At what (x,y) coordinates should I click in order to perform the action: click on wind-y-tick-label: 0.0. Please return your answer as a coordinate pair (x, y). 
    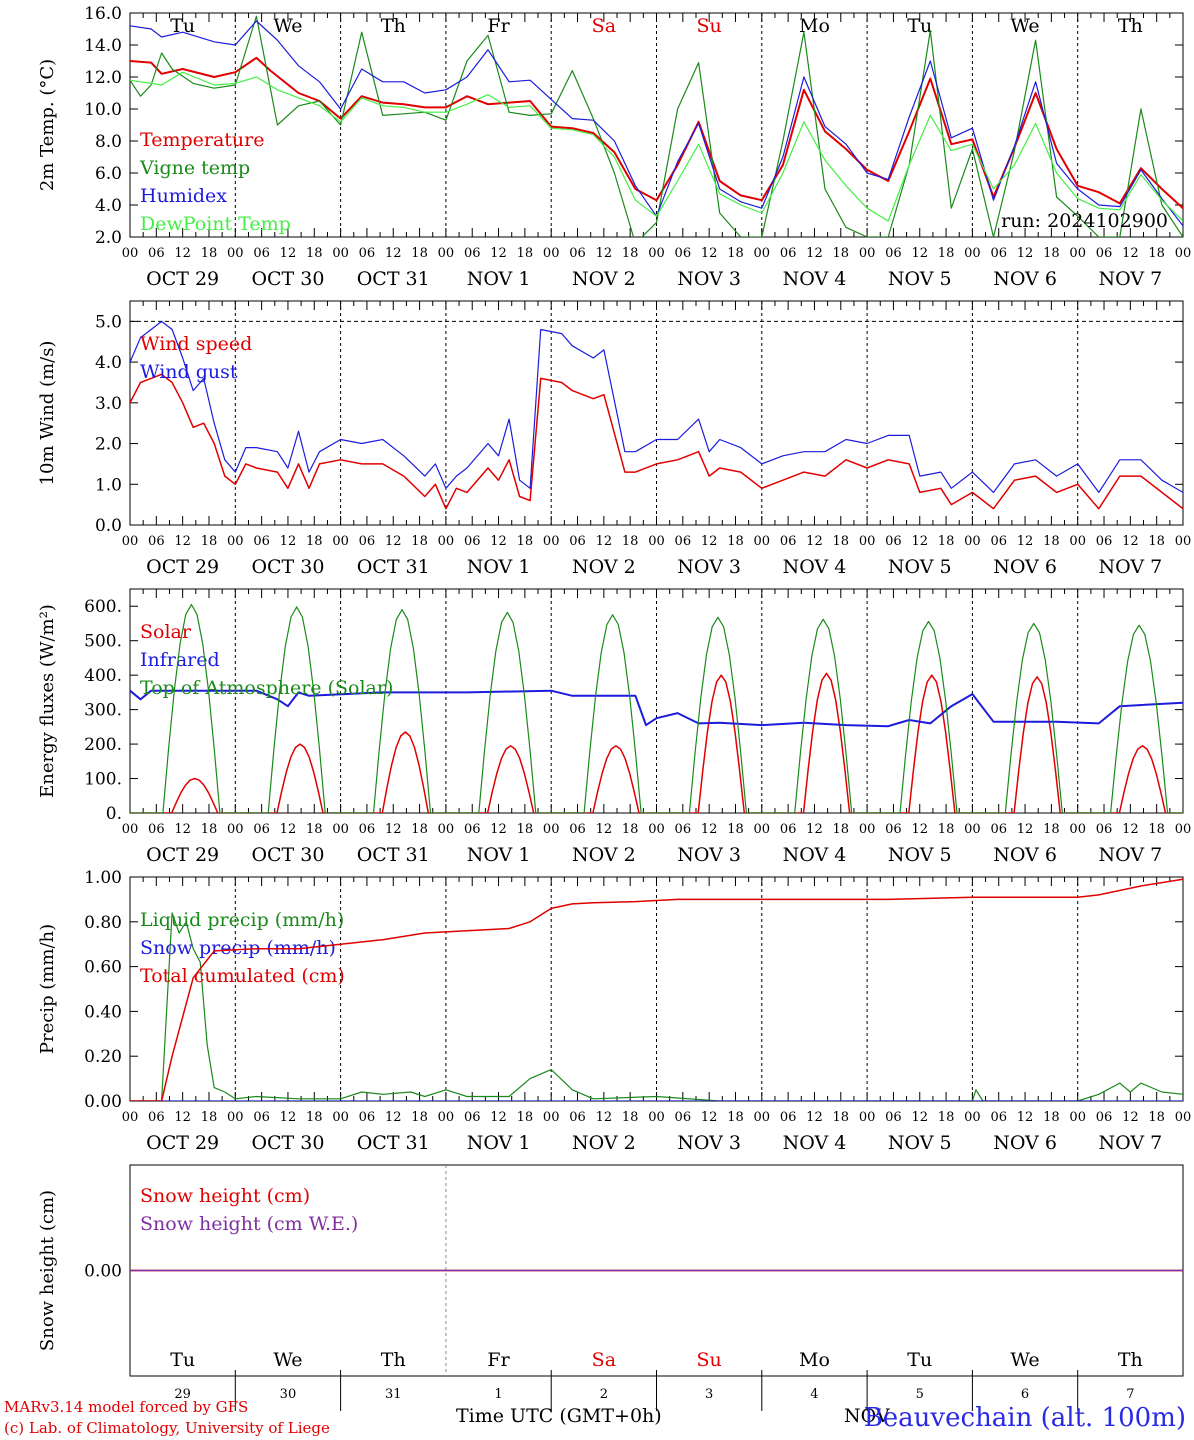
    Looking at the image, I should click on (108, 526).